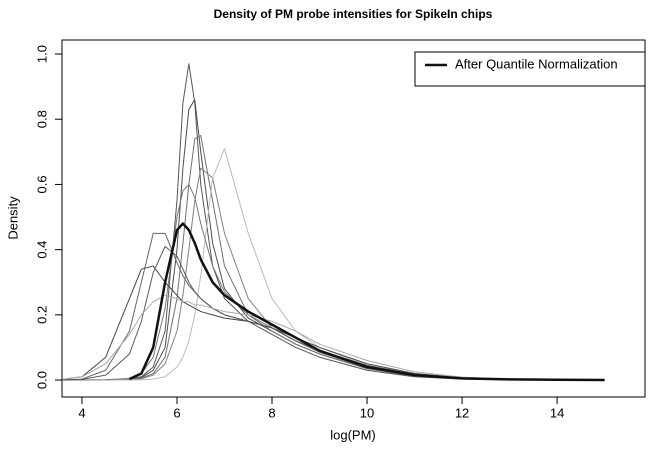 The image size is (648, 451). Describe the element at coordinates (353, 434) in the screenshot. I see `x-axis-label: log(PM)` at that location.